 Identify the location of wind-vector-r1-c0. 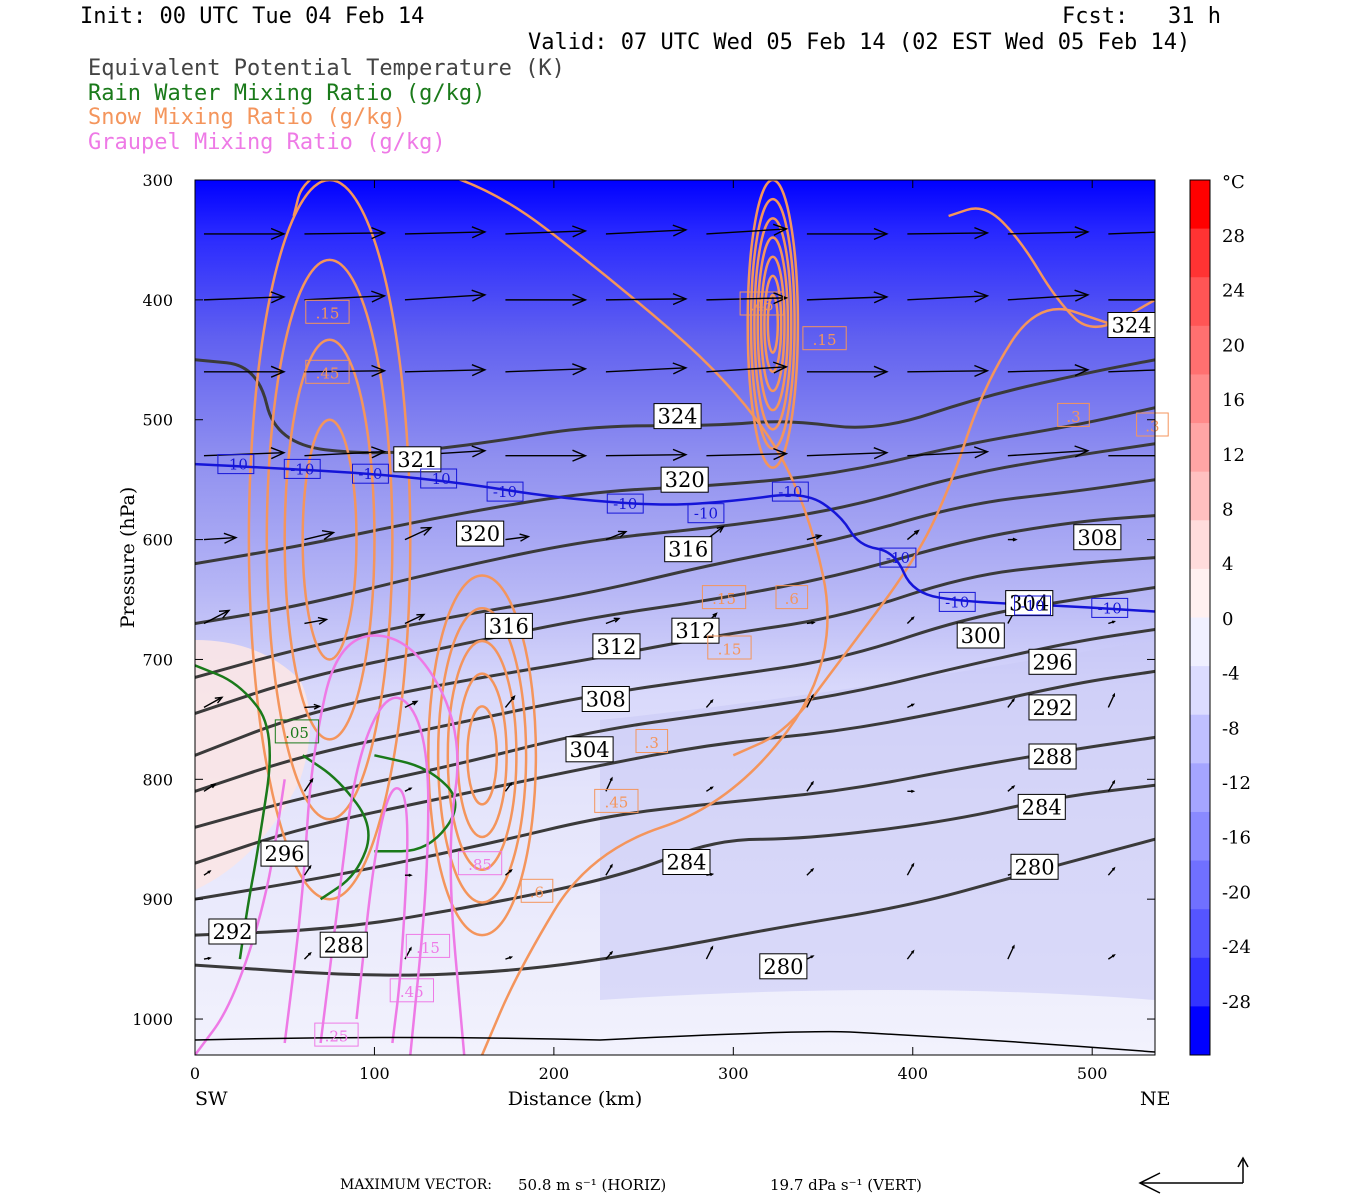
(244, 297).